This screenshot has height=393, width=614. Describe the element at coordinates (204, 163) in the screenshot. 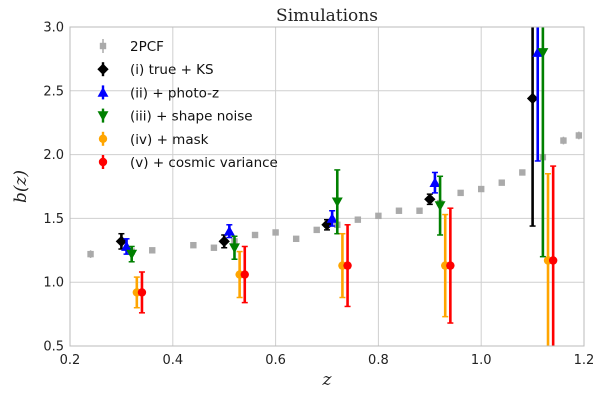

I see `legend-label: (v) + cosmic variance` at that location.